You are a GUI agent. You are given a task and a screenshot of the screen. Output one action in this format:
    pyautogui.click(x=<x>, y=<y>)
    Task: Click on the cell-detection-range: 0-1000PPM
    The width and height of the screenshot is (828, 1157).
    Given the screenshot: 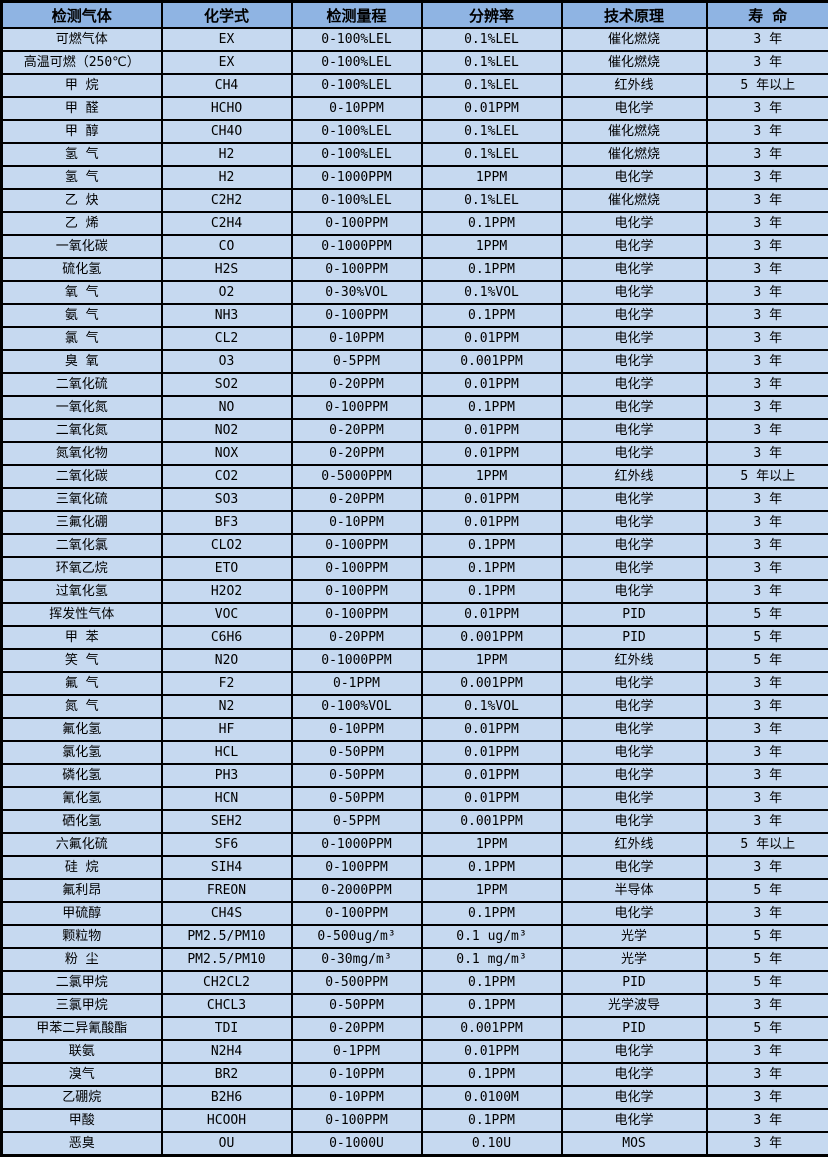 What is the action you would take?
    pyautogui.click(x=357, y=177)
    